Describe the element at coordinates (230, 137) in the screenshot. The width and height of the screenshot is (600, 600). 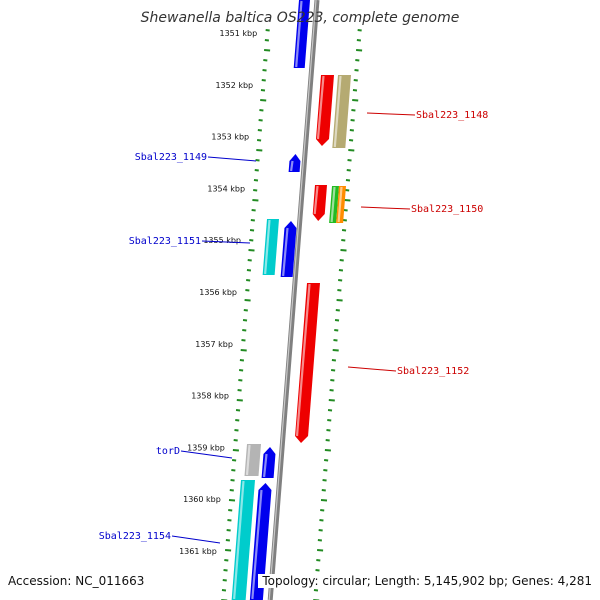
I see `ruler-tick-label: 1353 kbp` at that location.